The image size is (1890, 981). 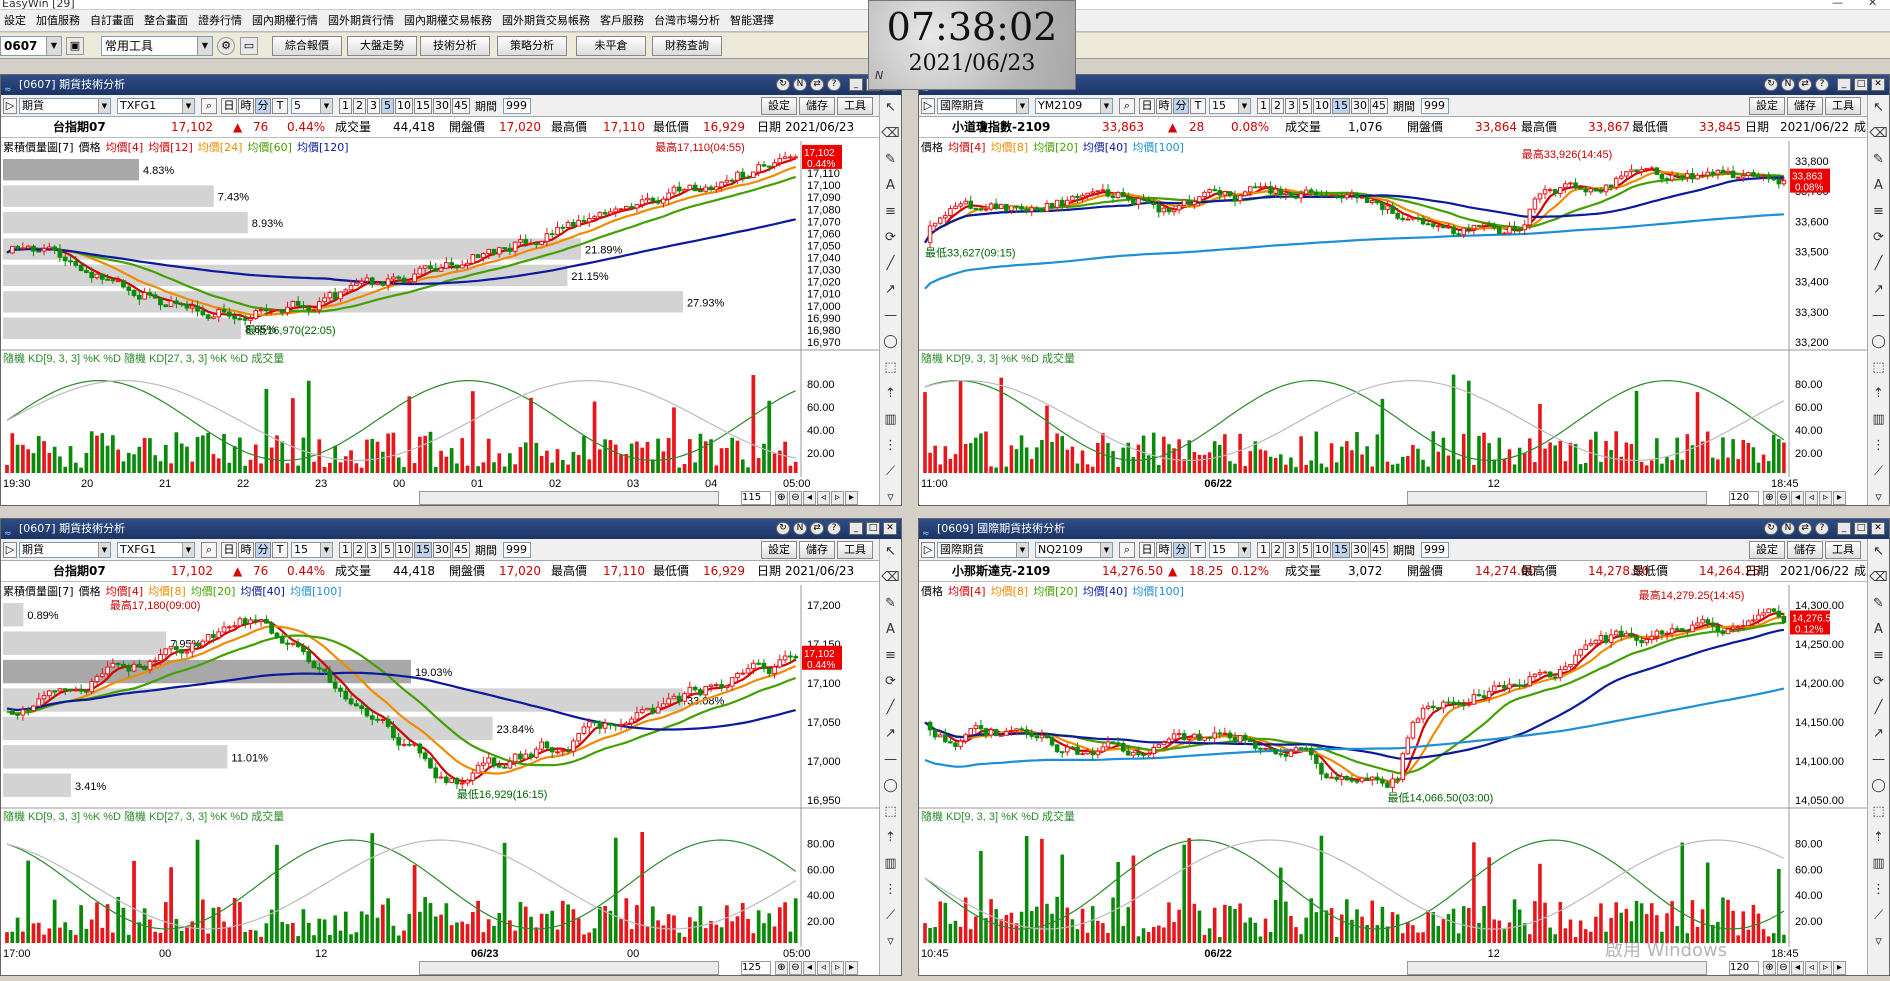 What do you see at coordinates (1844, 84) in the screenshot?
I see `minimize-icon: _` at bounding box center [1844, 84].